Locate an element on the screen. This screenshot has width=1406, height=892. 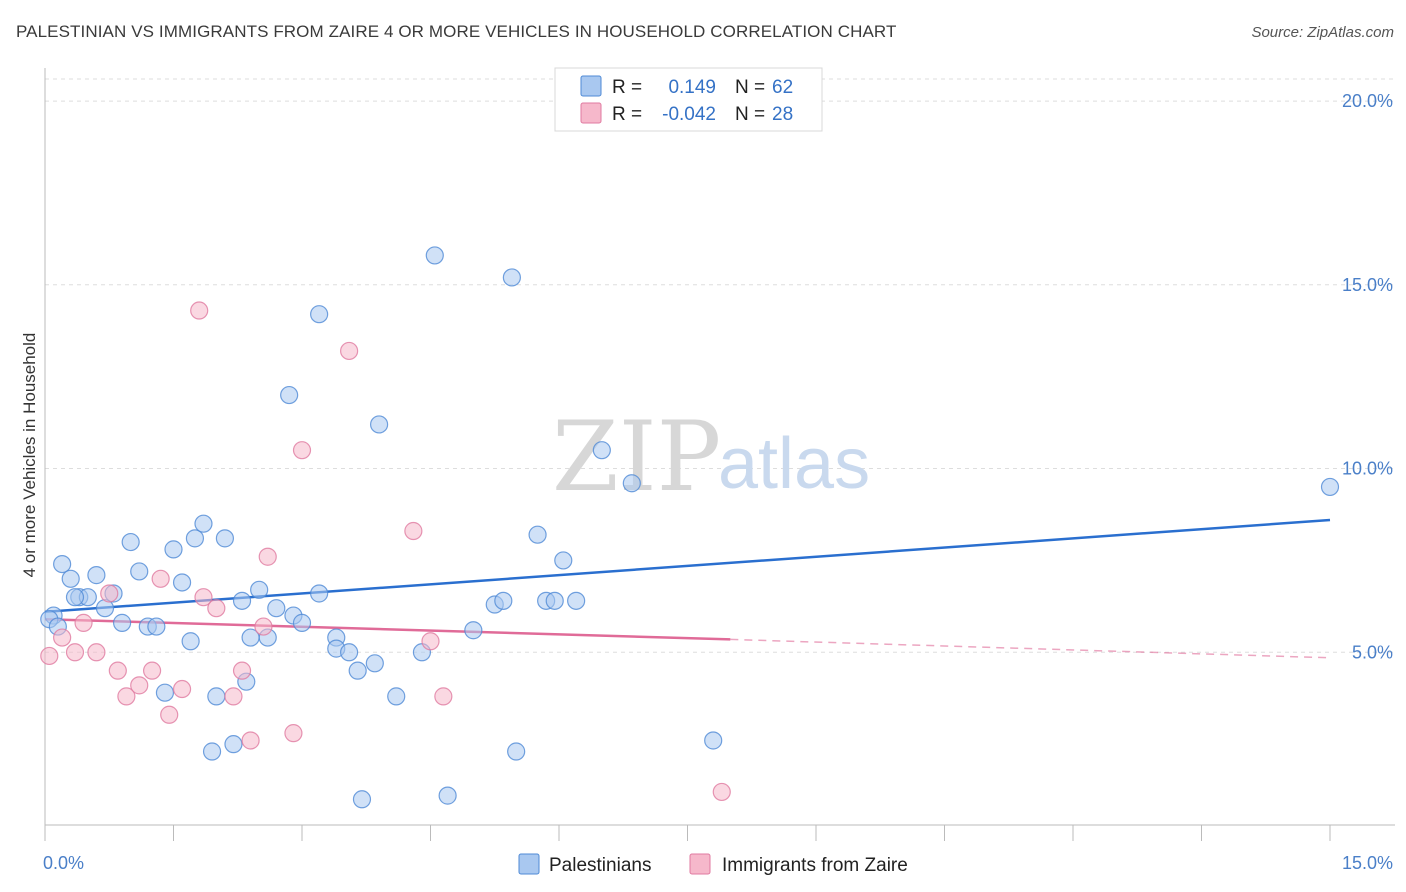
legend-n-value: 28 is located at coordinates (782, 114).